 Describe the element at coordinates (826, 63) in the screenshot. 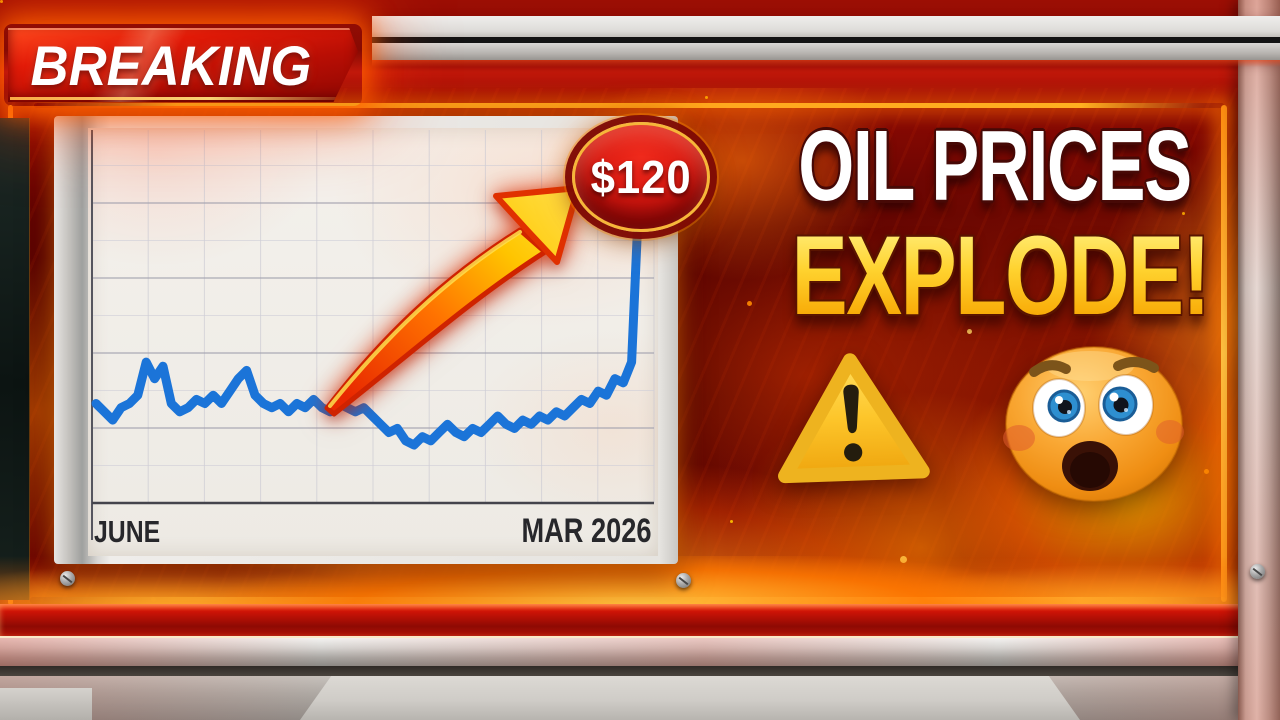

I see `top-rail-reflection` at that location.